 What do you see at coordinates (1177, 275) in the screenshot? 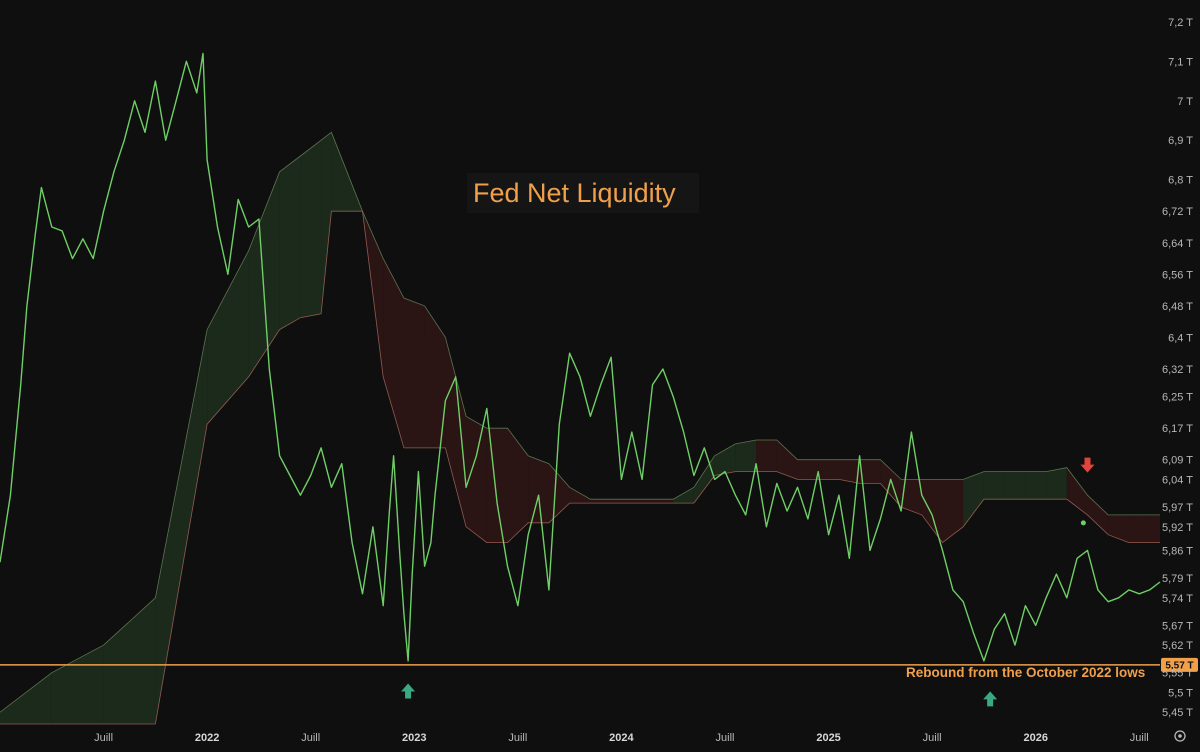
I see `y-tick-label: 6,56 T` at bounding box center [1177, 275].